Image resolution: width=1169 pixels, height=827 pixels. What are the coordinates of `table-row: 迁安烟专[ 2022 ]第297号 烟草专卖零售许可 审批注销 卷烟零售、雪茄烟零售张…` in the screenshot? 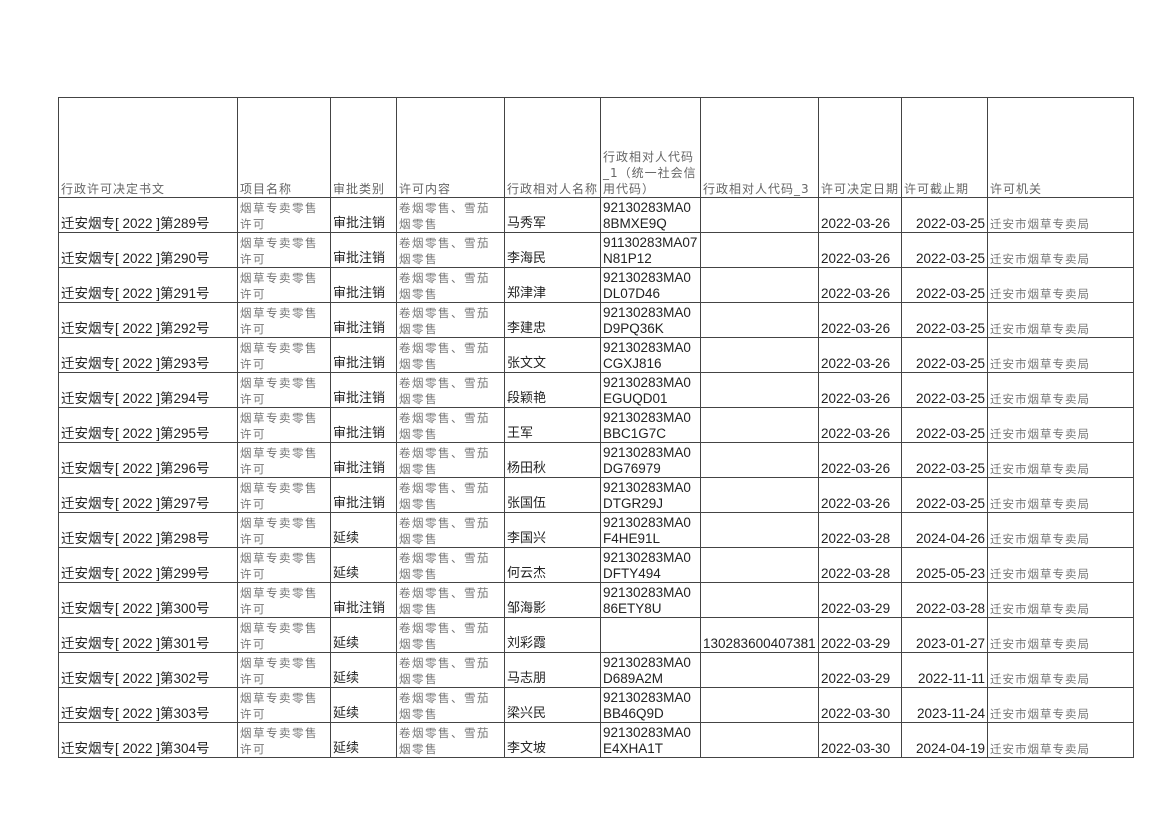 It's located at (596, 495).